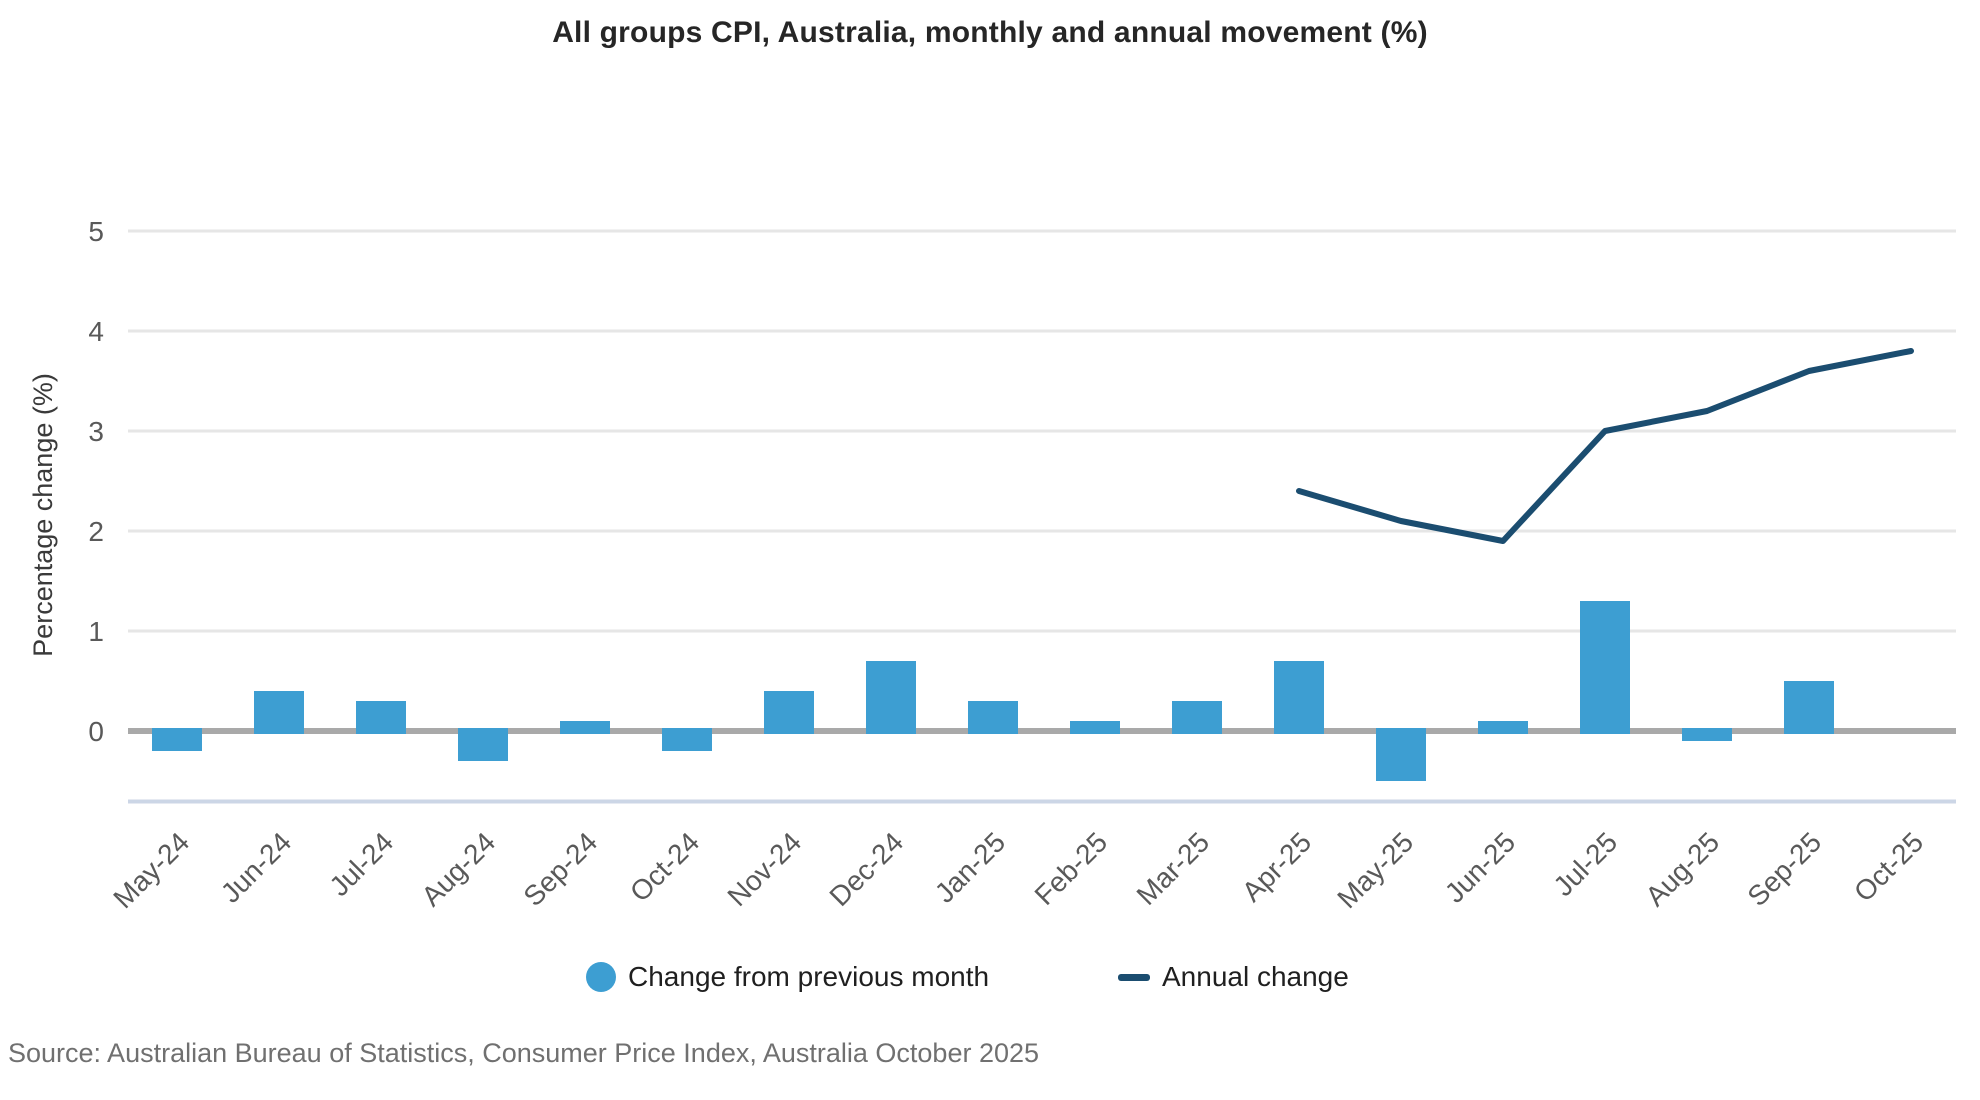 The width and height of the screenshot is (1980, 1100). Describe the element at coordinates (1134, 977) in the screenshot. I see `line-icon` at that location.